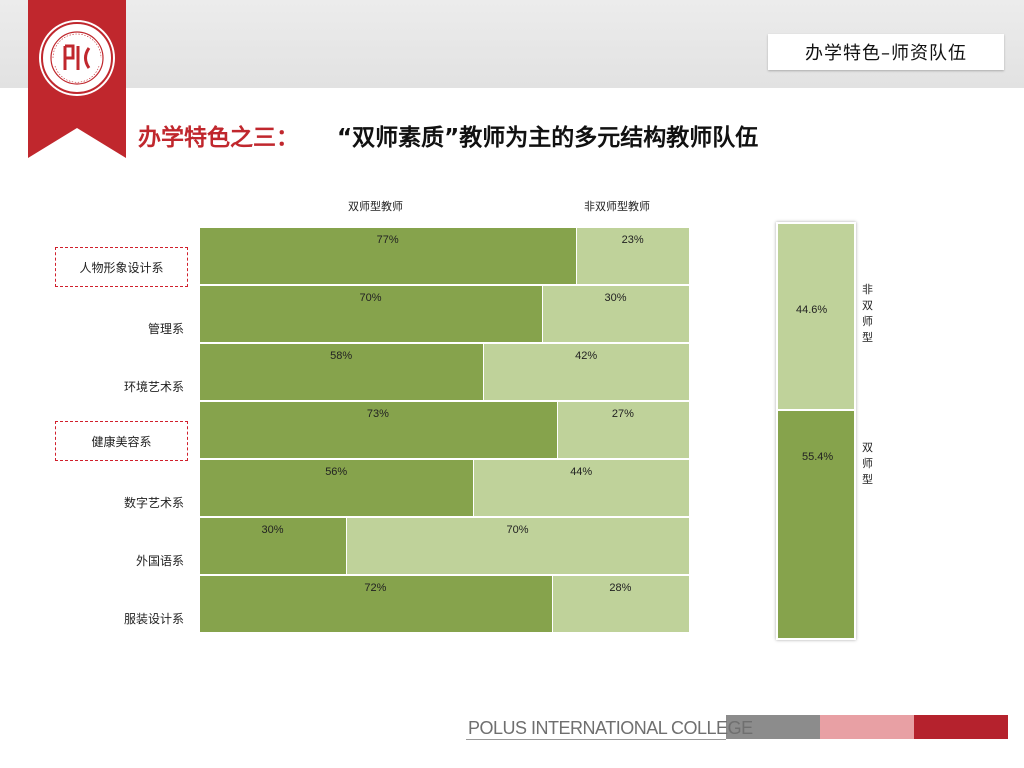 The image size is (1024, 768). Describe the element at coordinates (153, 502) in the screenshot. I see `department-label: 数字艺术系` at that location.